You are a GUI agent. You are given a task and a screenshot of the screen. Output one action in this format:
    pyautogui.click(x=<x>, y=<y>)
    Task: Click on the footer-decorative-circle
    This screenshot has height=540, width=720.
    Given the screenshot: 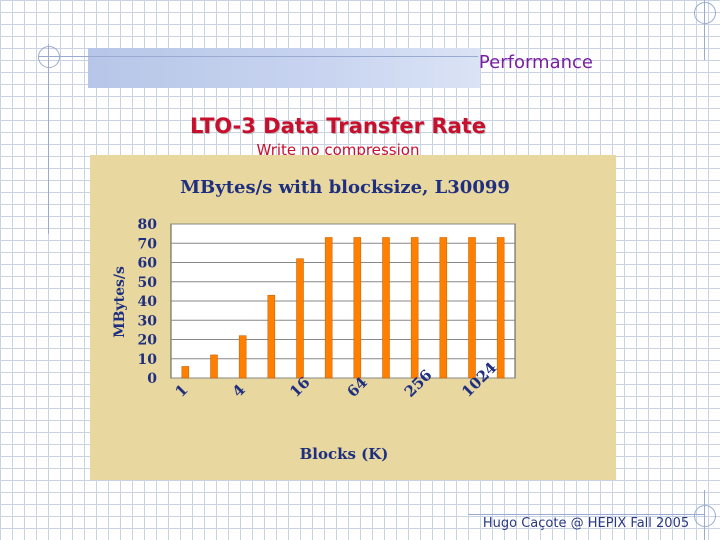 What is the action you would take?
    pyautogui.click(x=705, y=516)
    